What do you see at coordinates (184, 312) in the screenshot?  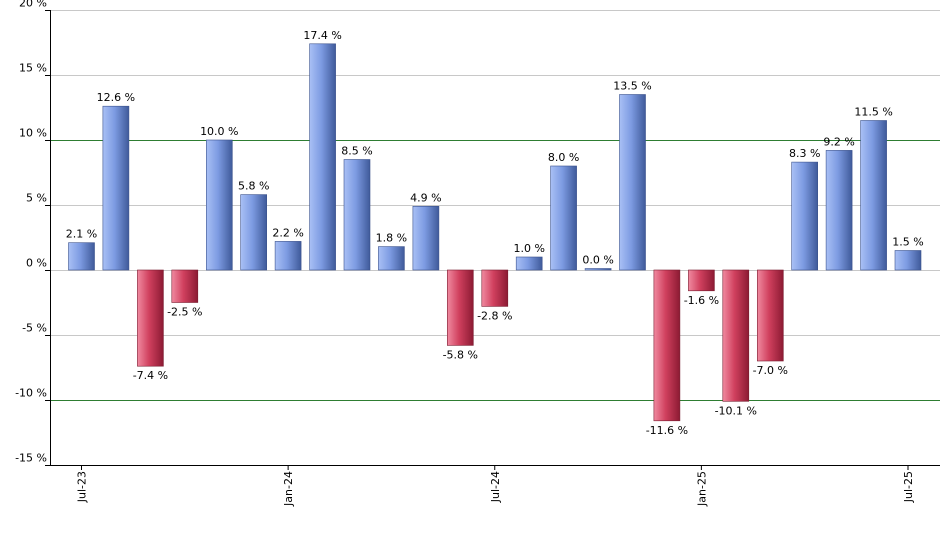 I see `data-label: -2.5 %` at bounding box center [184, 312].